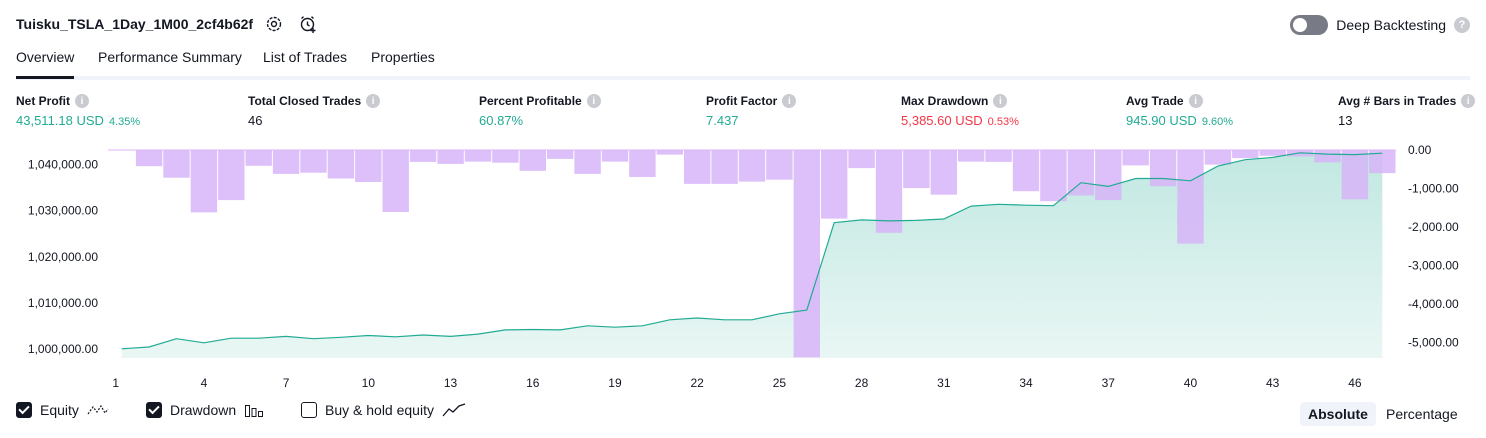 This screenshot has width=1486, height=438. Describe the element at coordinates (254, 411) in the screenshot. I see `drawdown-bars-icon` at that location.